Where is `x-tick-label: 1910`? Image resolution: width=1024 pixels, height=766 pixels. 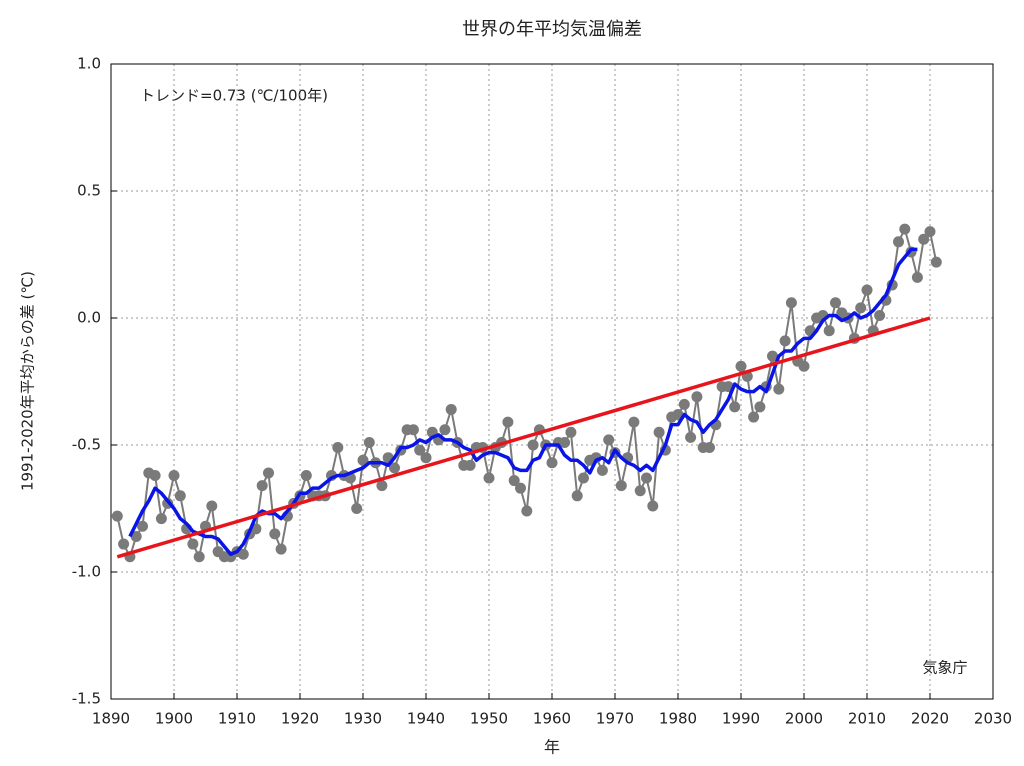
x-tick-label: 1910 is located at coordinates (237, 719).